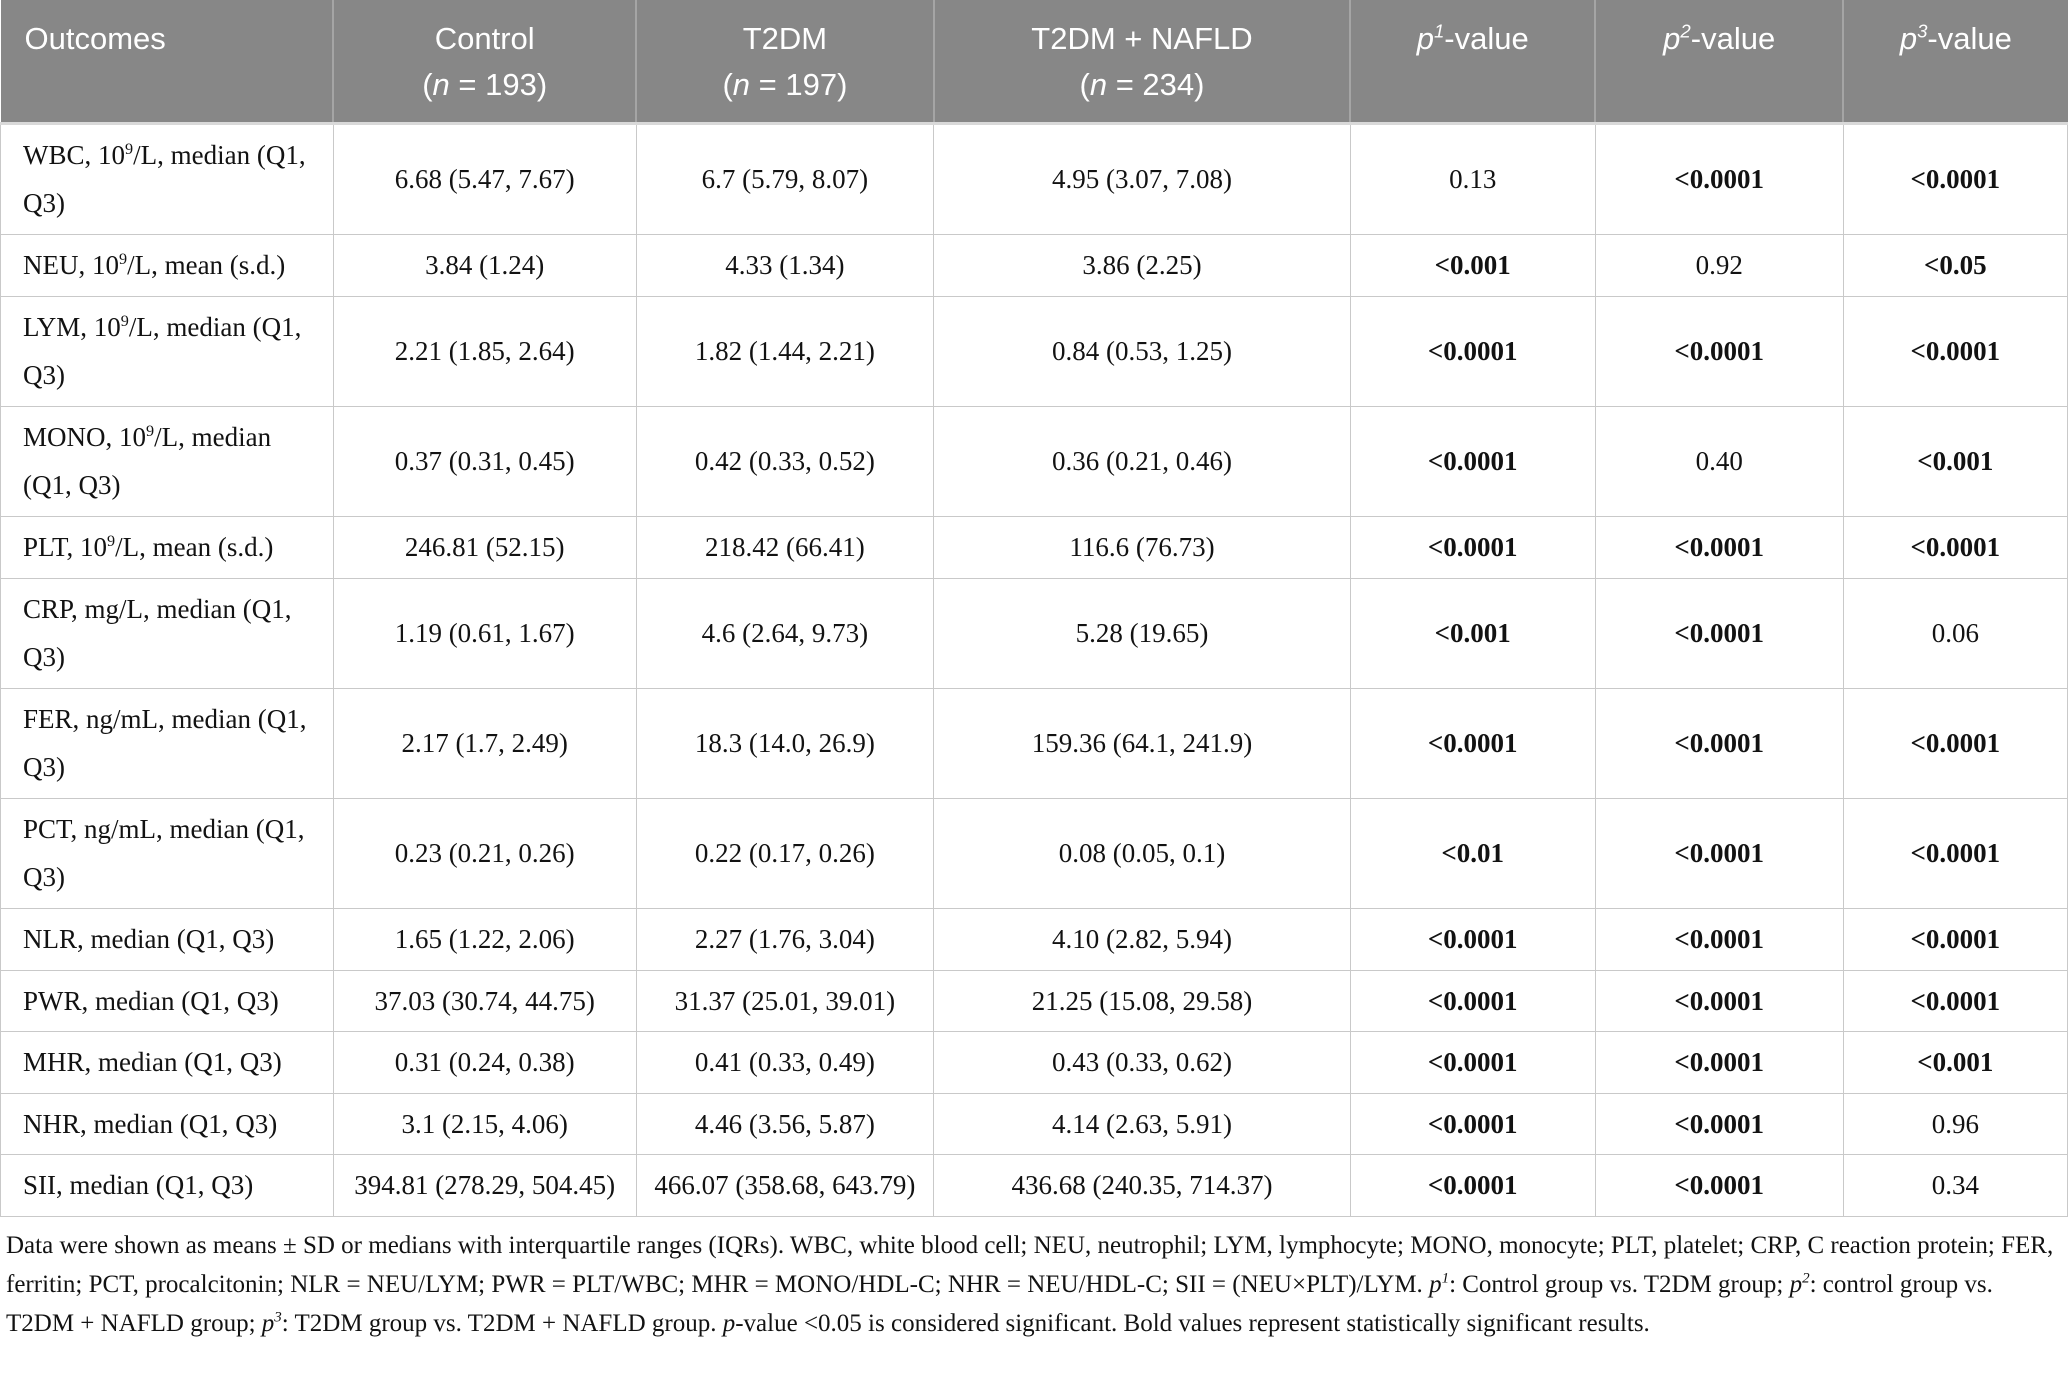  I want to click on col-header-t2dm: T2DM (n = 197), so click(785, 62).